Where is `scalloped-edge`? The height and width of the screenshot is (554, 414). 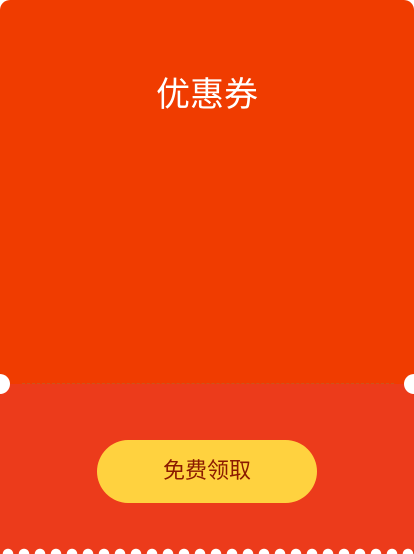
scalloped-edge is located at coordinates (207, 549).